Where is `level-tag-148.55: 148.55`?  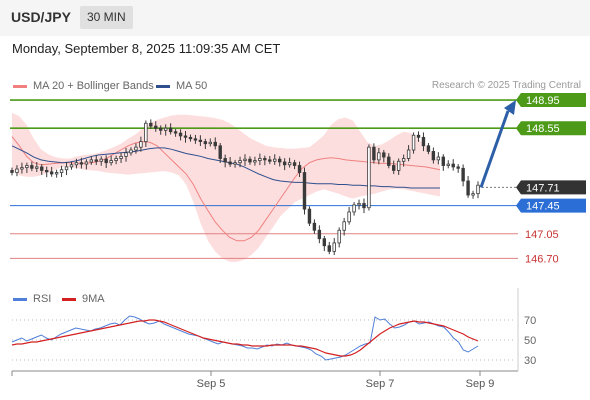
level-tag-148.55: 148.55 is located at coordinates (551, 128).